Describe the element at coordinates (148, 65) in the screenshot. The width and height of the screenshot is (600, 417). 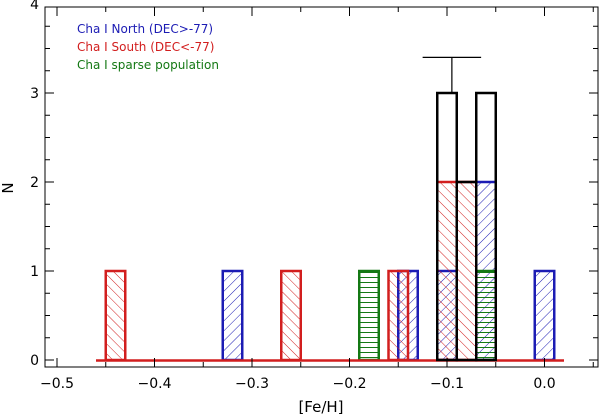
I see `legend-entry-sparse: Cha I sparse population` at that location.